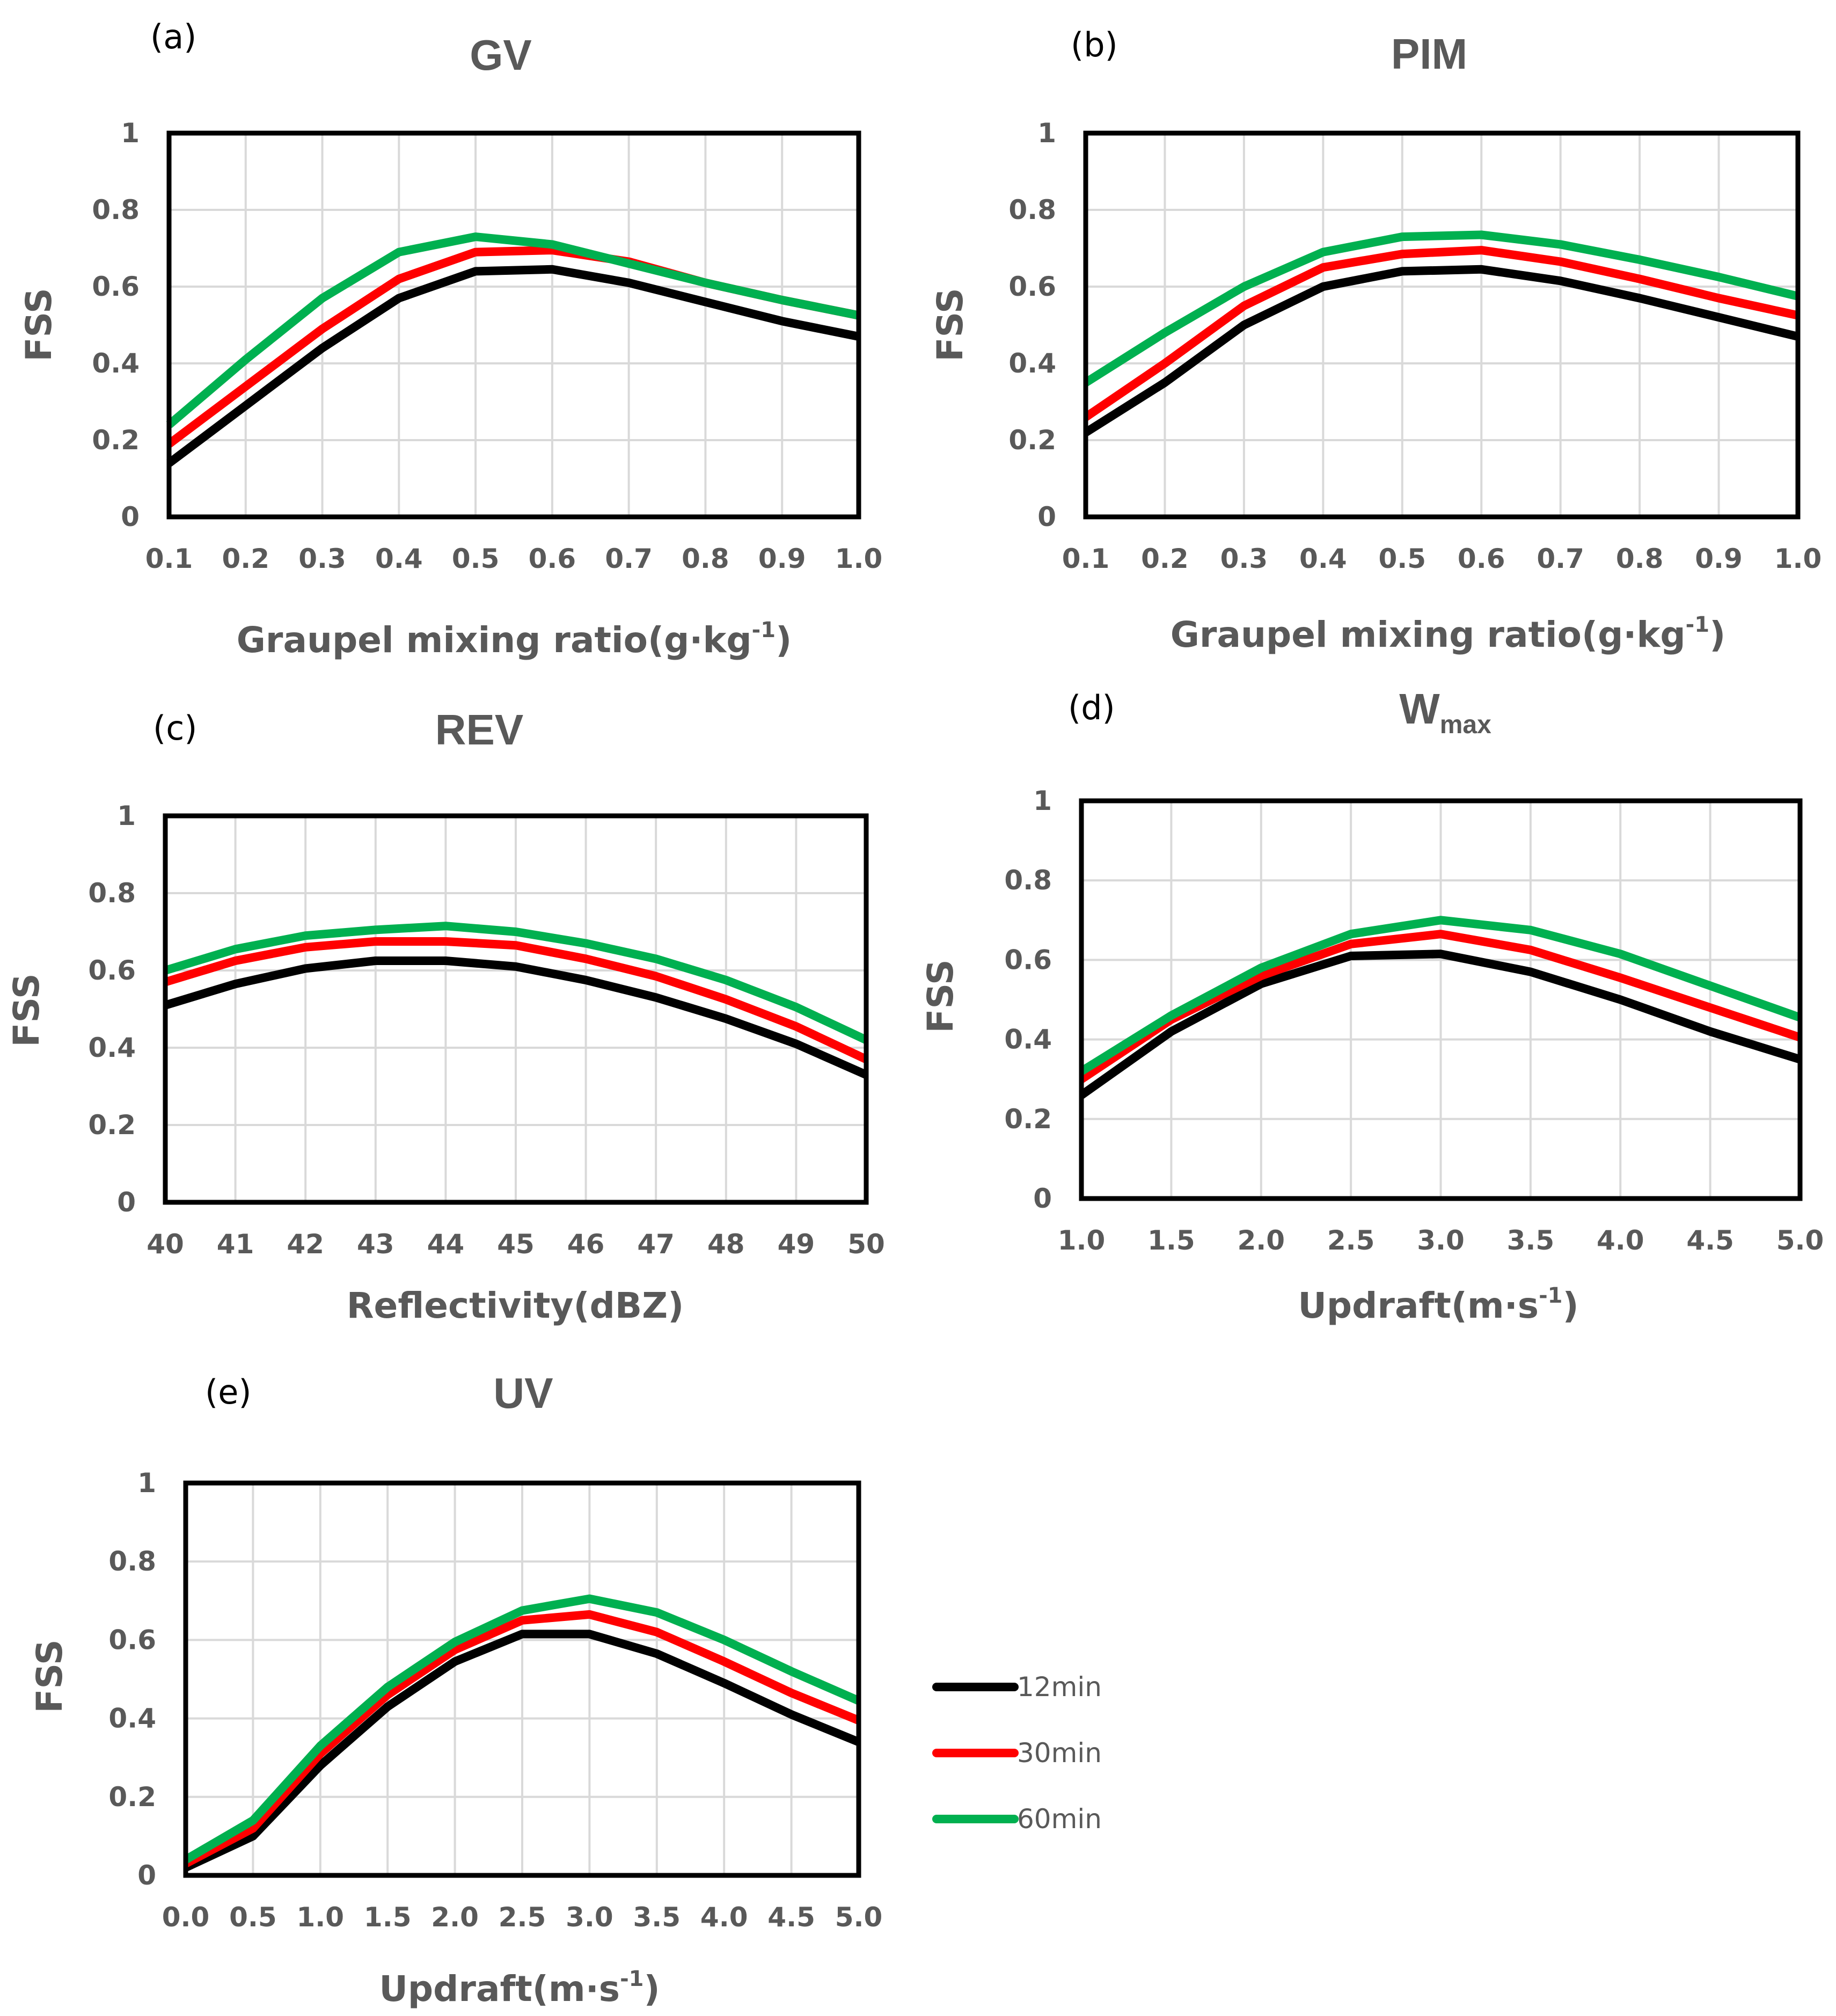  I want to click on chart-title-subscript: max, so click(1465, 725).